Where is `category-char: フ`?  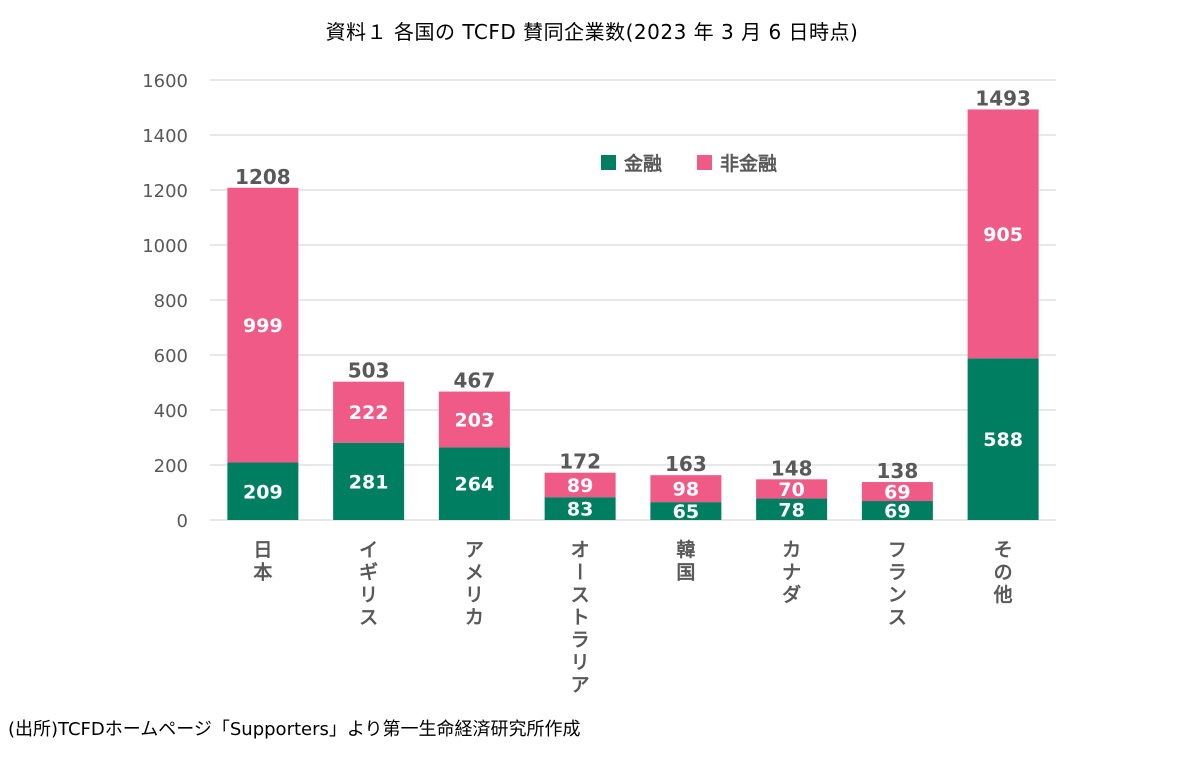
category-char: フ is located at coordinates (897, 550).